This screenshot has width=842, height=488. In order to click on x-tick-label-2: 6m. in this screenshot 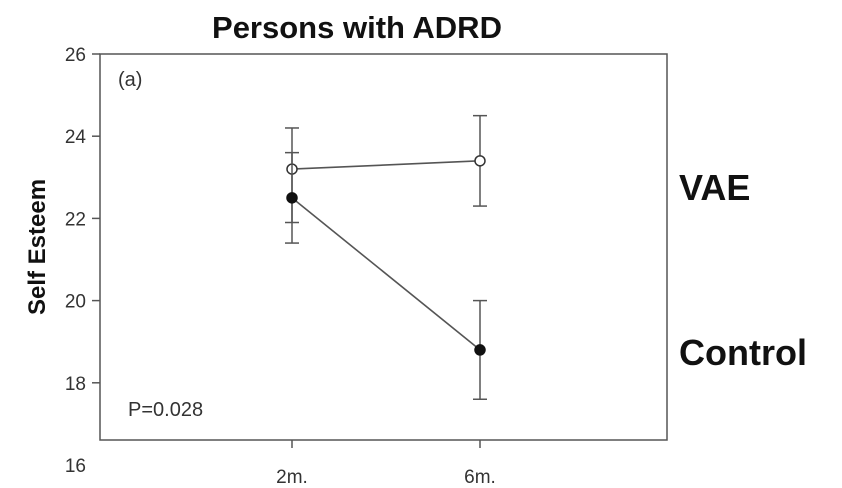, I will do `click(480, 477)`.